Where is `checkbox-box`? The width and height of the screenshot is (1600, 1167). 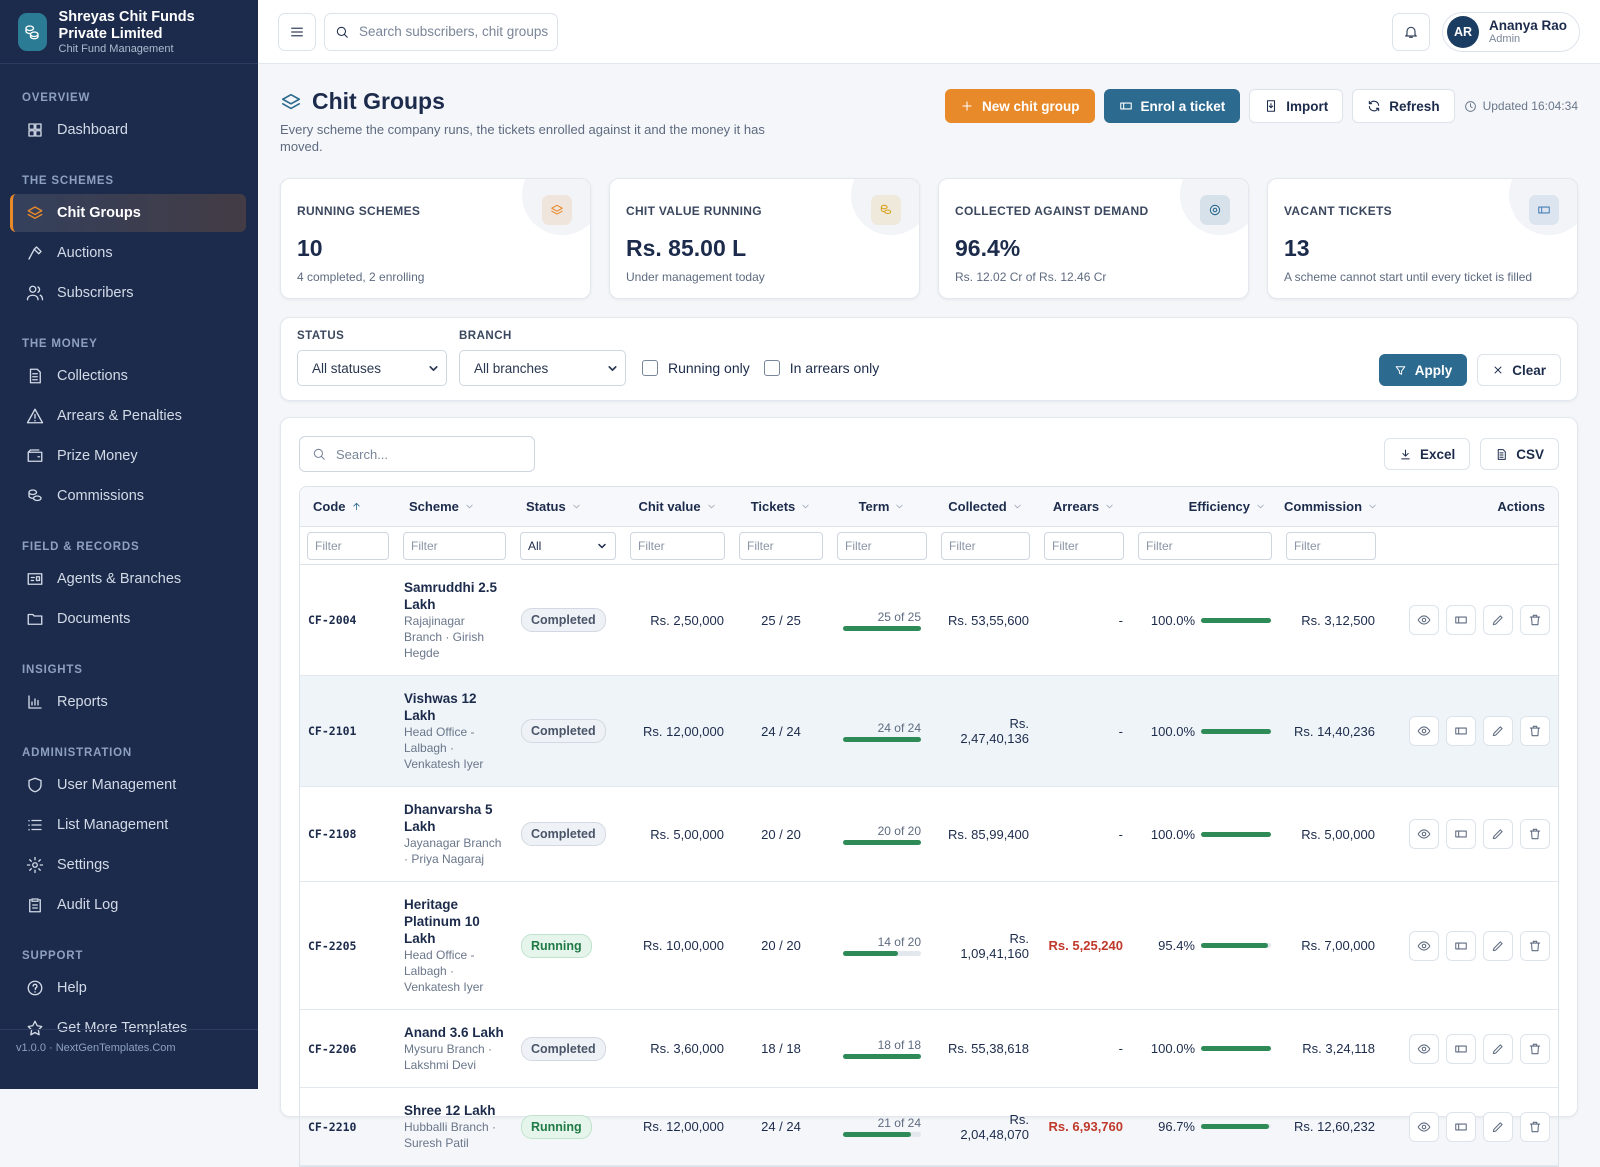
checkbox-box is located at coordinates (650, 368).